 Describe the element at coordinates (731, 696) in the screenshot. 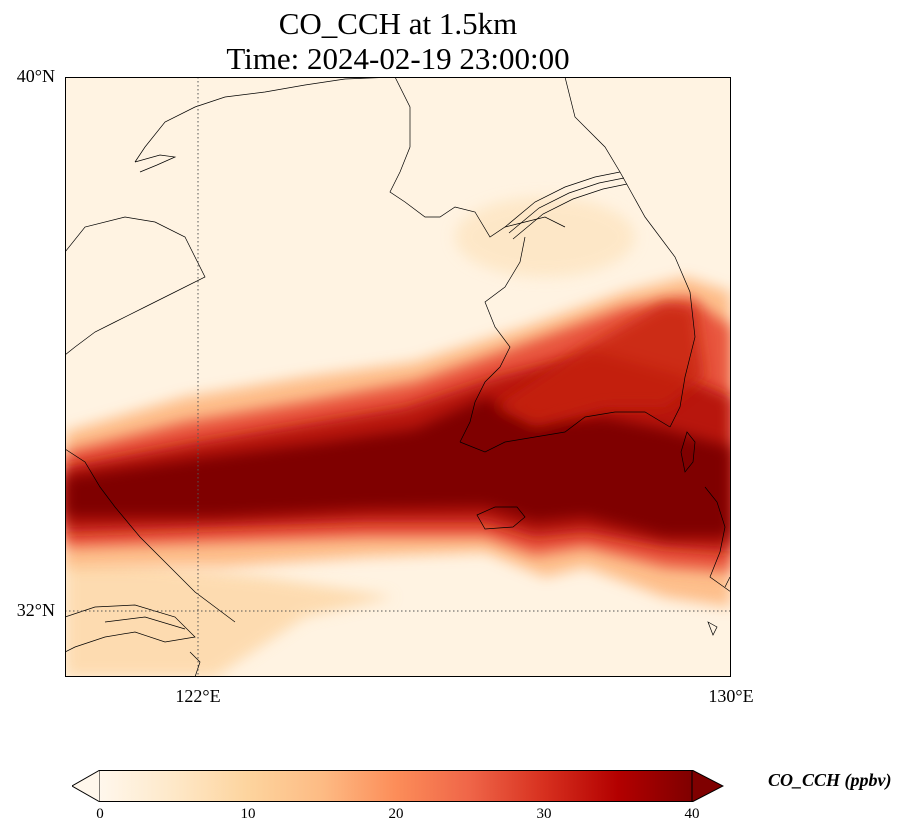

I see `lon-label-130e: 130°E` at that location.